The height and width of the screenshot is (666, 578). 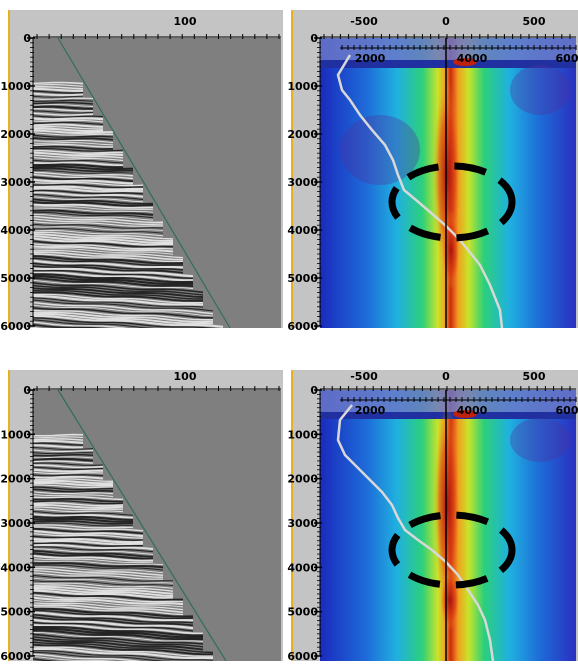 I want to click on bottom-right-yellow-edge, so click(x=292, y=515).